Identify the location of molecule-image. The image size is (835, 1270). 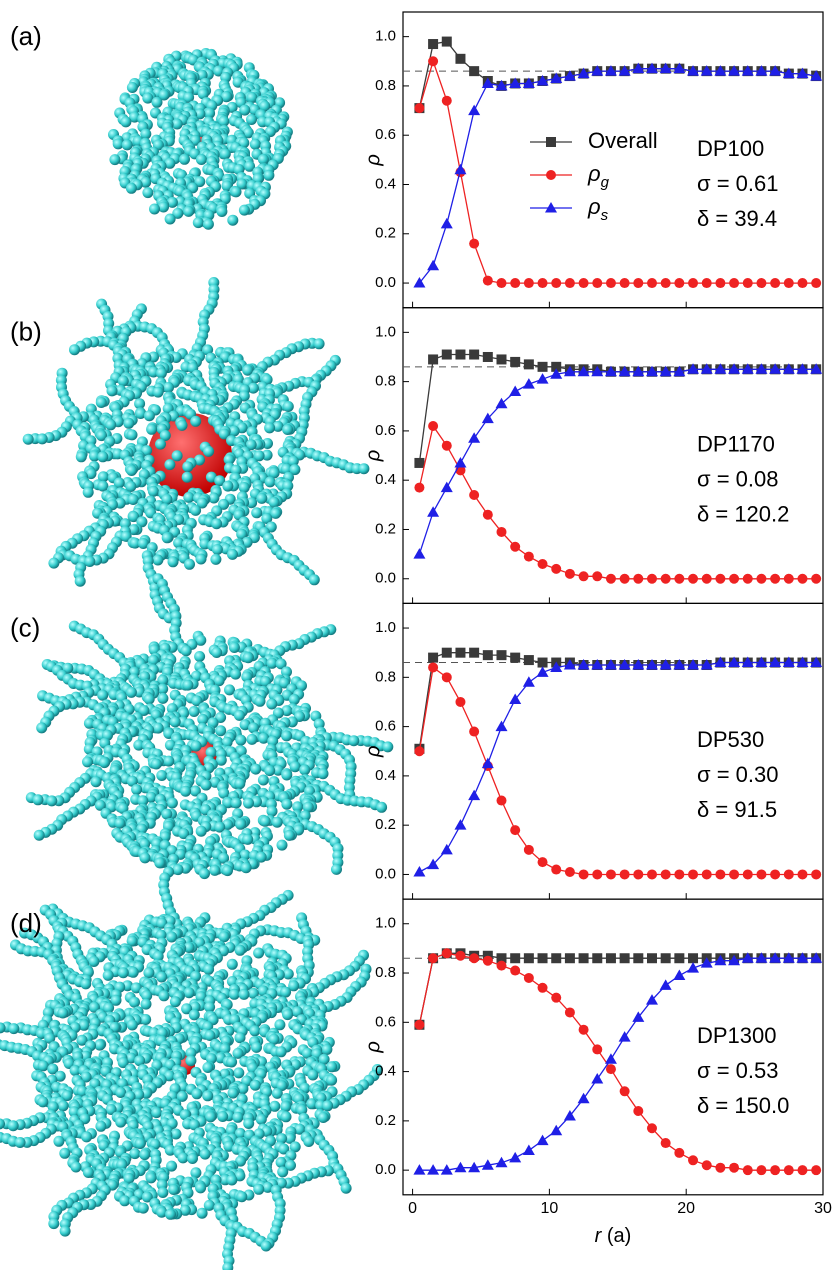
(191, 1080).